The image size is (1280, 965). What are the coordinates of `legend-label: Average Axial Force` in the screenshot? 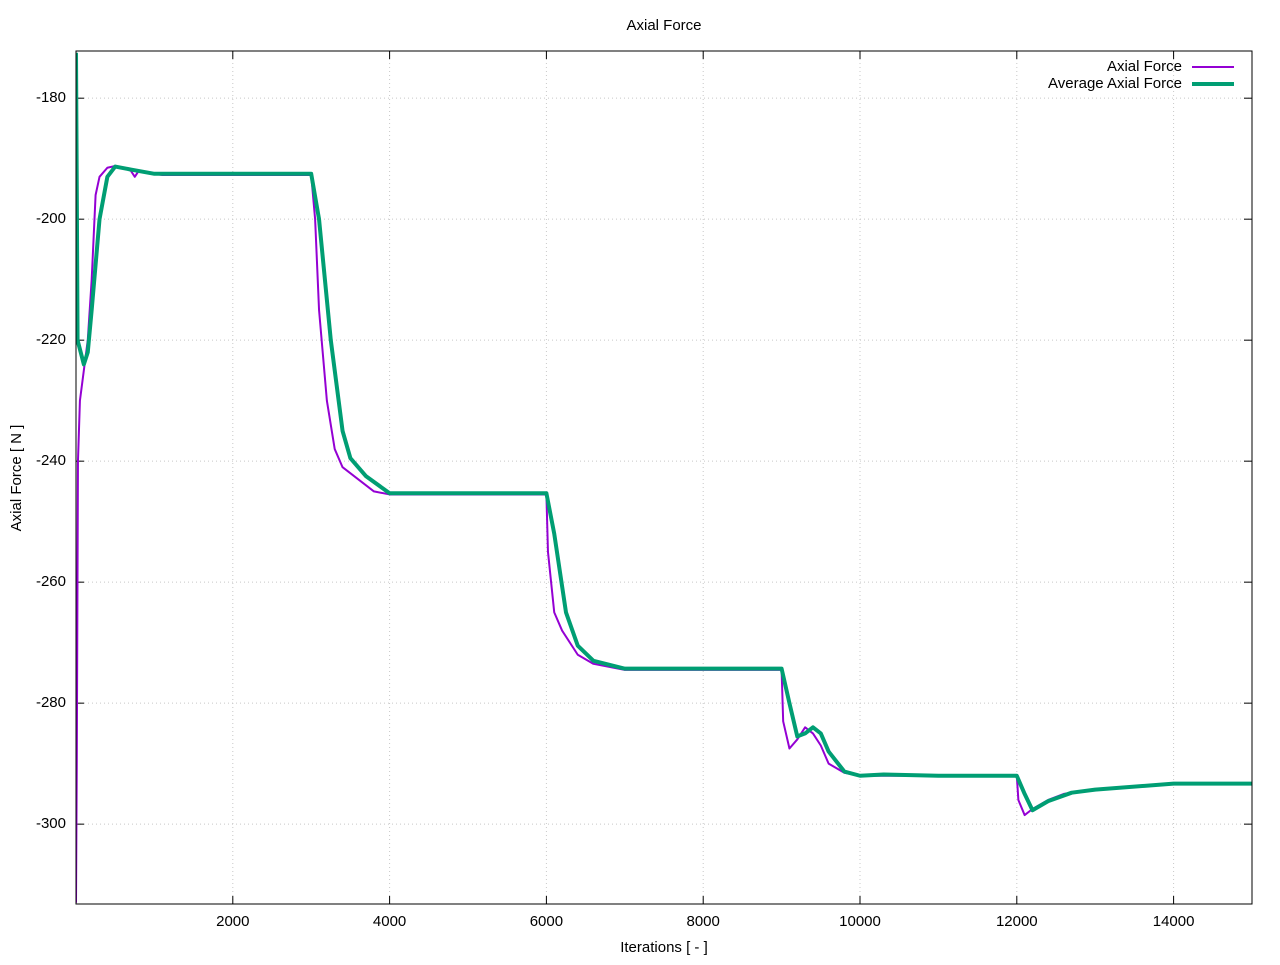 It's located at (1115, 83).